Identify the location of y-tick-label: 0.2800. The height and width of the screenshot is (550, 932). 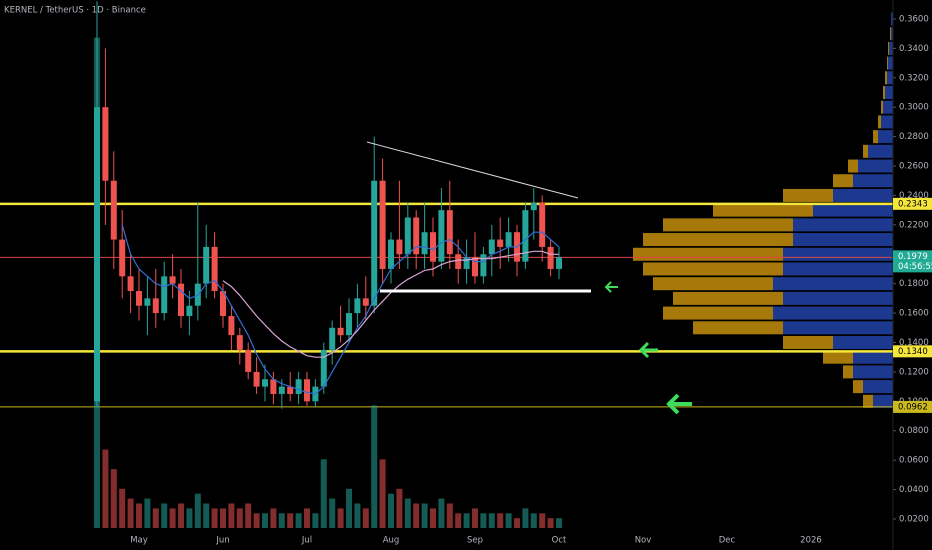
(914, 137).